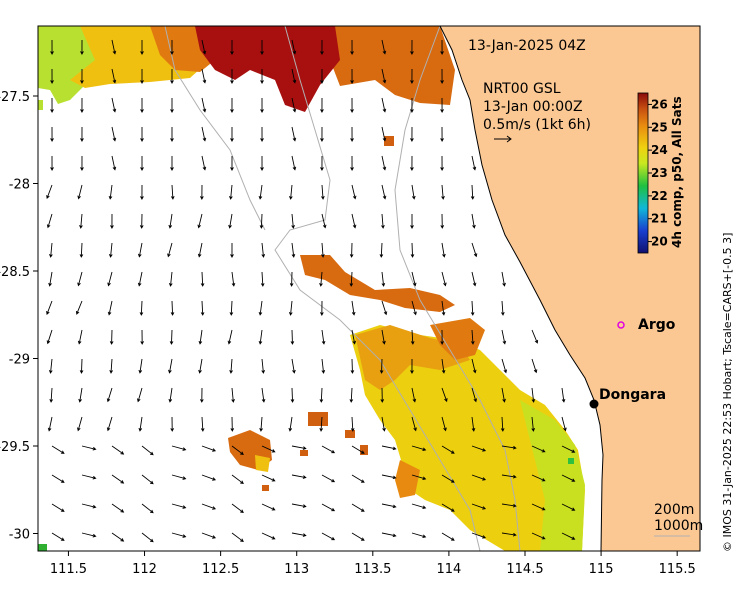 The image size is (740, 592). I want to click on y-tick-label: -29.5, so click(15, 447).